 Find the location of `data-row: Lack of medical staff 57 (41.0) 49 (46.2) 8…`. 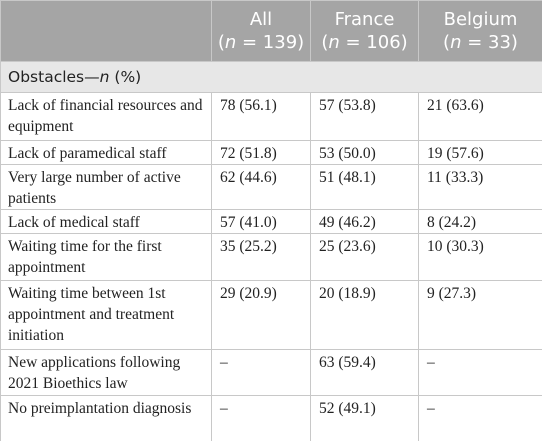

data-row: Lack of medical staff 57 (41.0) 49 (46.2) 8… is located at coordinates (271, 221).